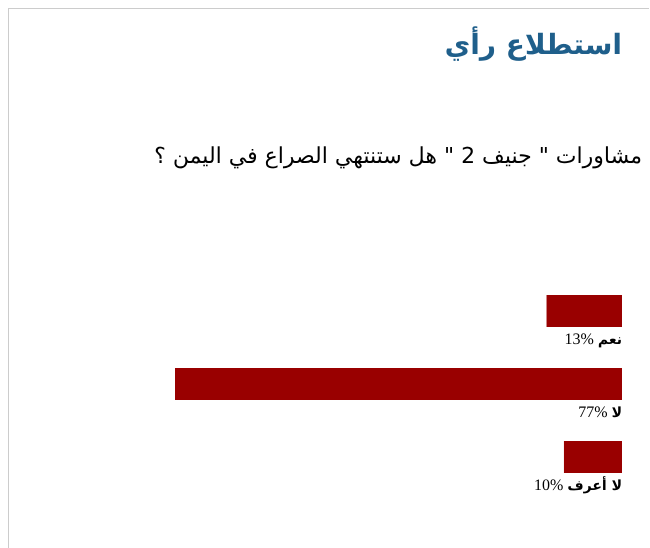 The image size is (650, 548). Describe the element at coordinates (579, 339) in the screenshot. I see `data-label: 13%` at that location.